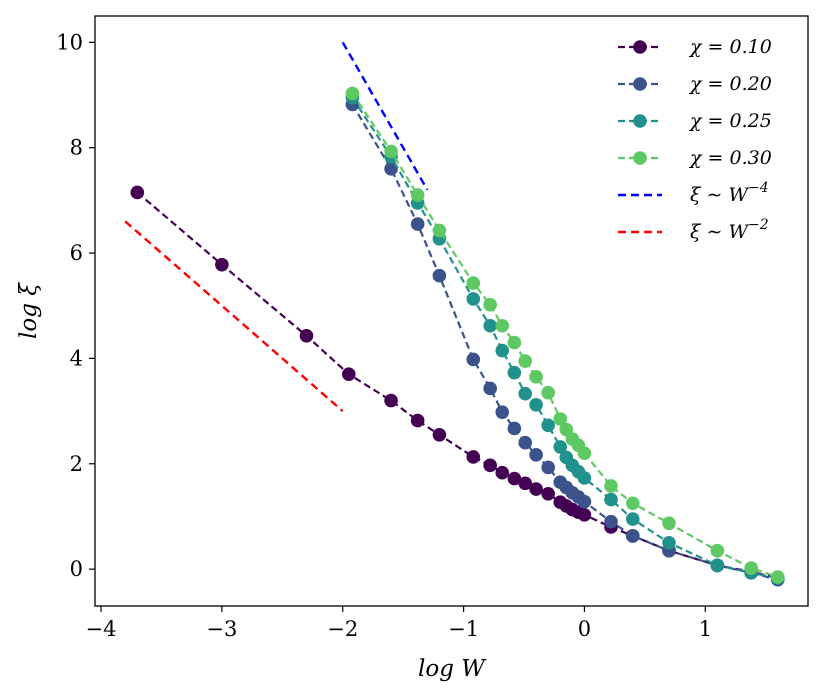  Describe the element at coordinates (76, 148) in the screenshot. I see `y-tick-label-4: 8` at that location.